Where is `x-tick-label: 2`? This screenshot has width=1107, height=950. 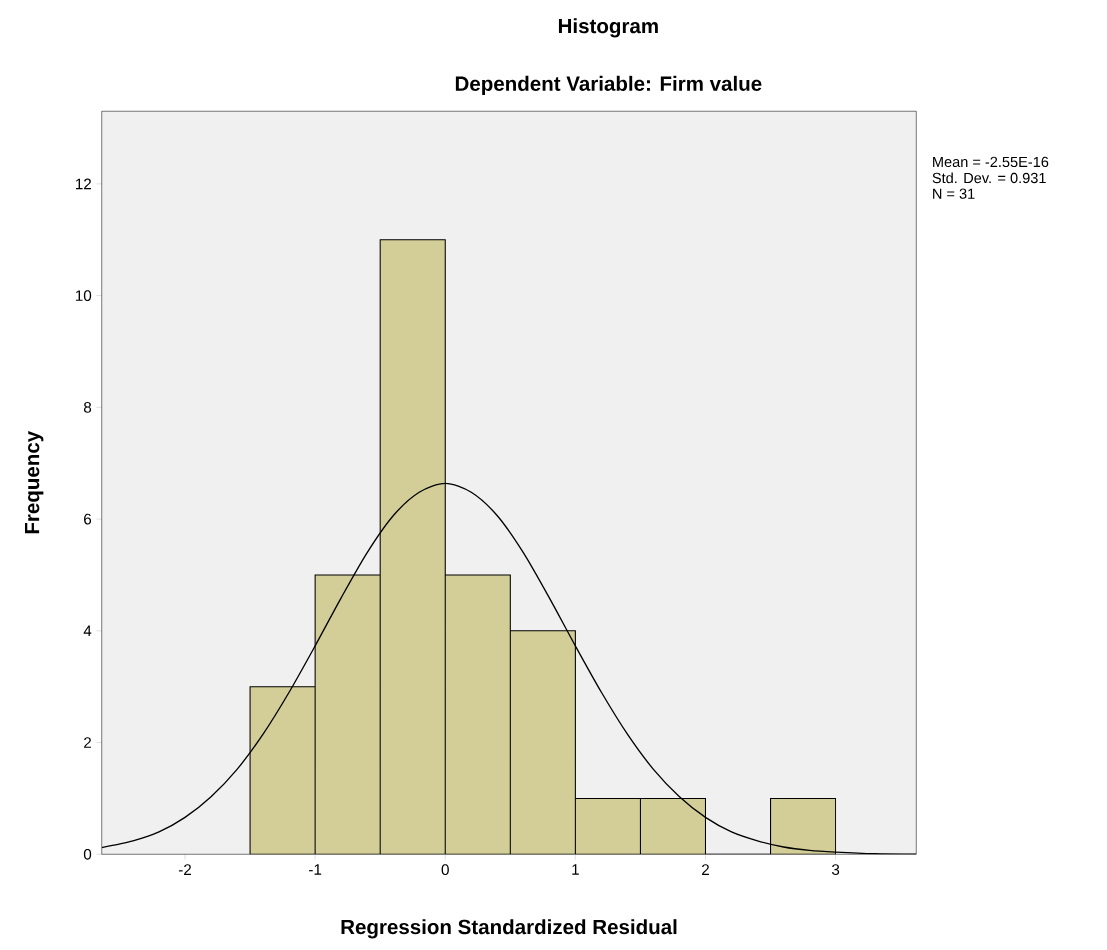
x-tick-label: 2 is located at coordinates (705, 870).